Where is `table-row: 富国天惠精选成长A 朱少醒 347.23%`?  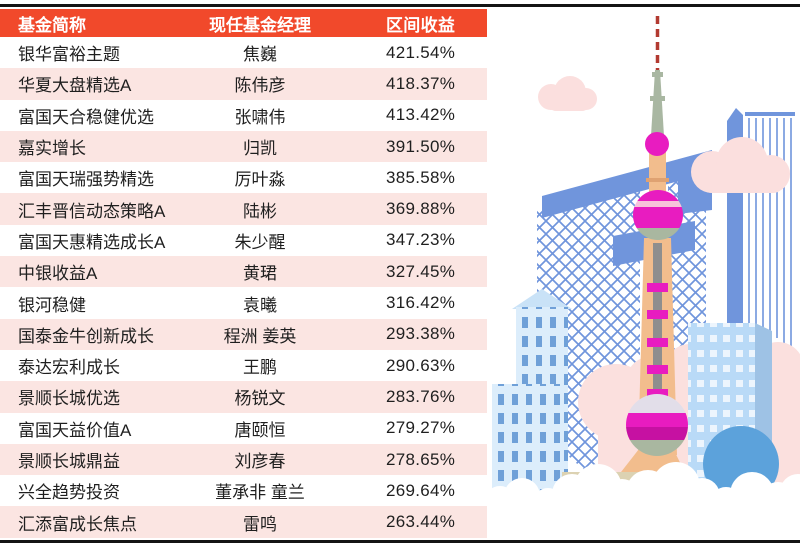 table-row: 富国天惠精选成长A 朱少醒 347.23% is located at coordinates (243, 240).